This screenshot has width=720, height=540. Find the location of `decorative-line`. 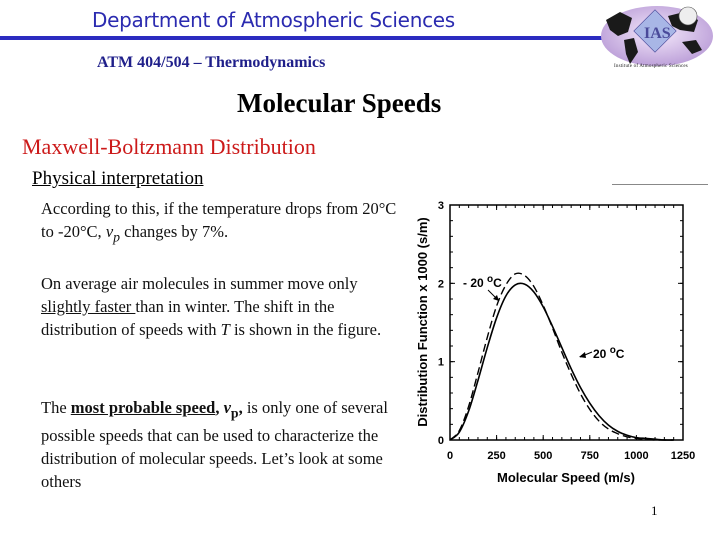

decorative-line is located at coordinates (660, 184).